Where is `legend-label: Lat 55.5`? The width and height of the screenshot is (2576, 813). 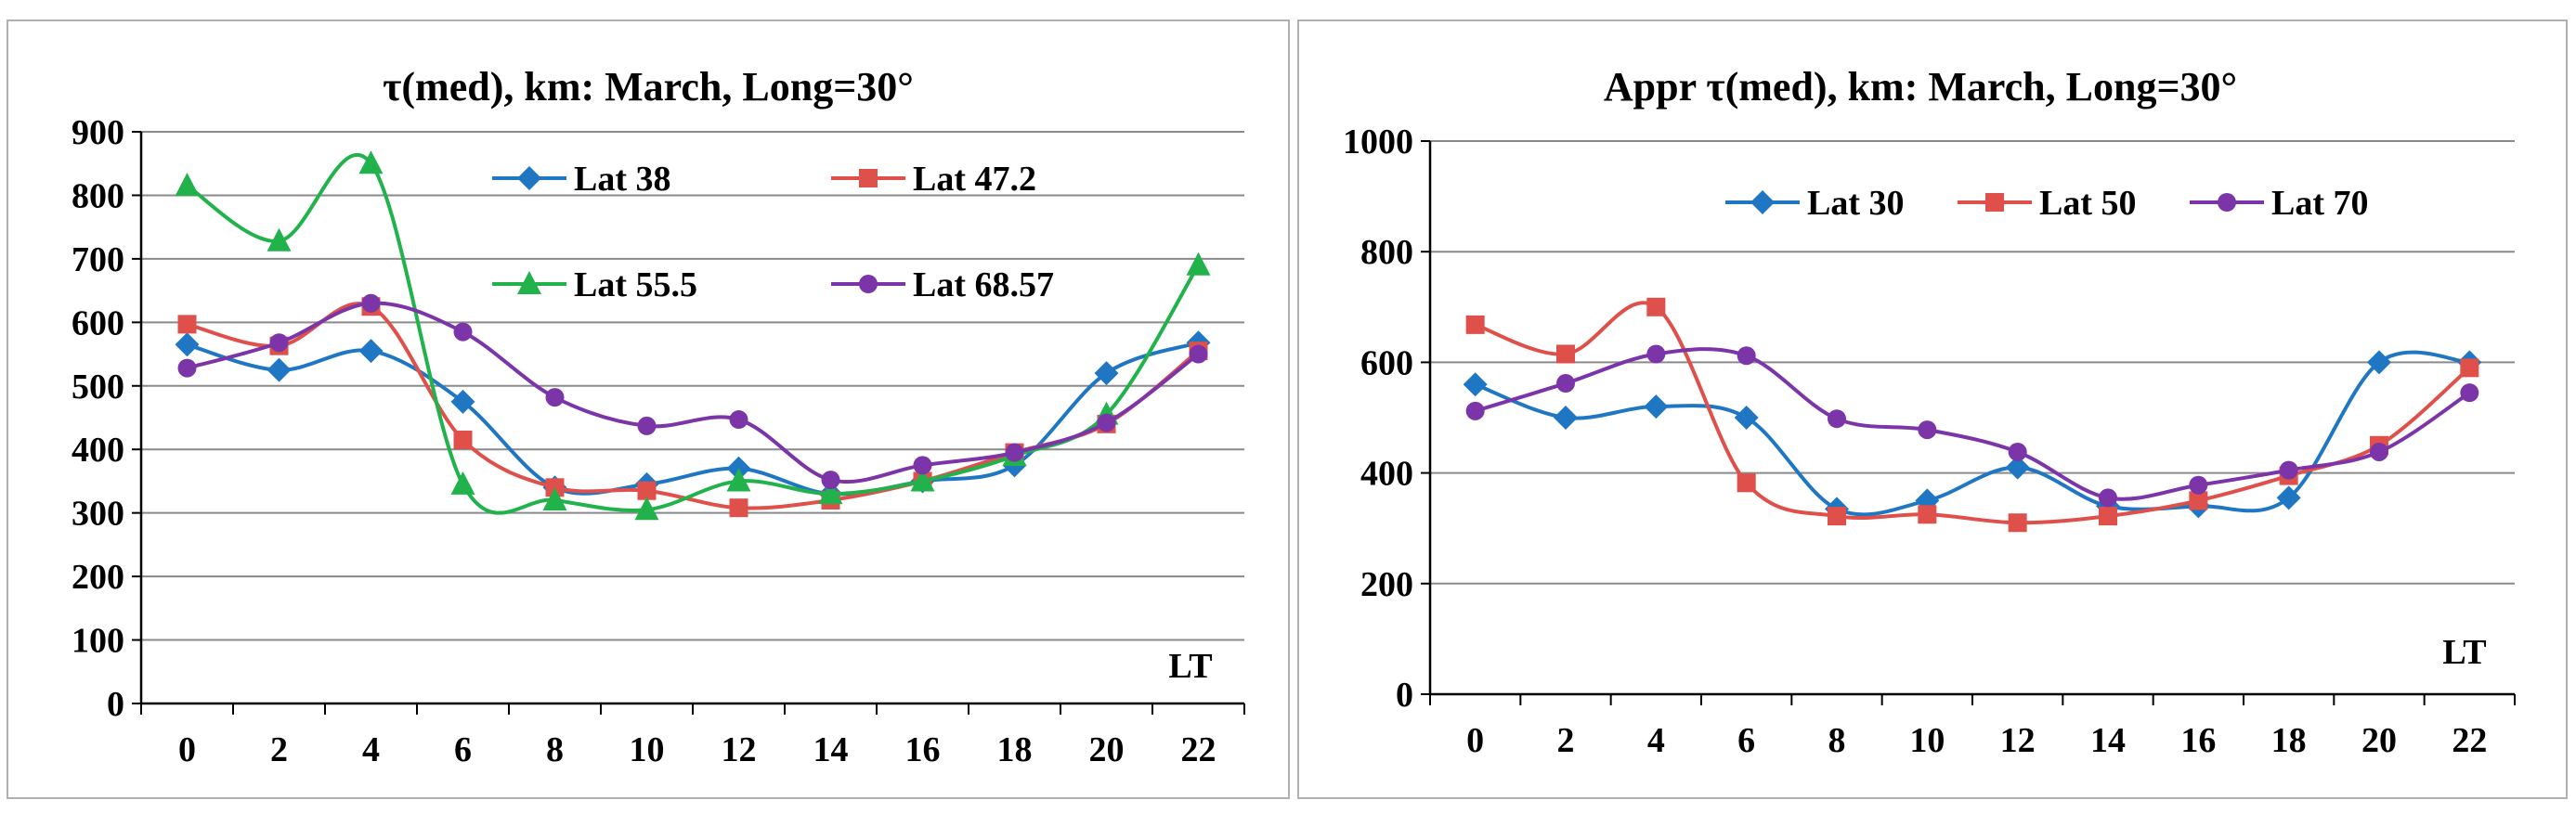 legend-label: Lat 55.5 is located at coordinates (636, 285).